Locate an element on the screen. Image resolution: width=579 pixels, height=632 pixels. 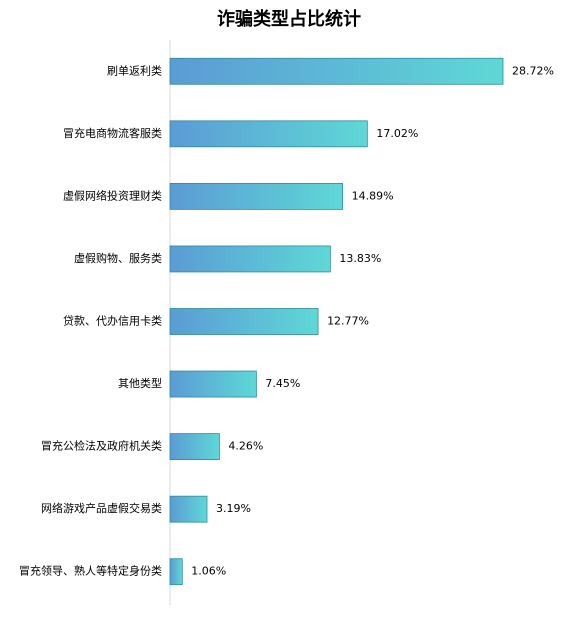
value-label: 17.02% is located at coordinates (397, 133).